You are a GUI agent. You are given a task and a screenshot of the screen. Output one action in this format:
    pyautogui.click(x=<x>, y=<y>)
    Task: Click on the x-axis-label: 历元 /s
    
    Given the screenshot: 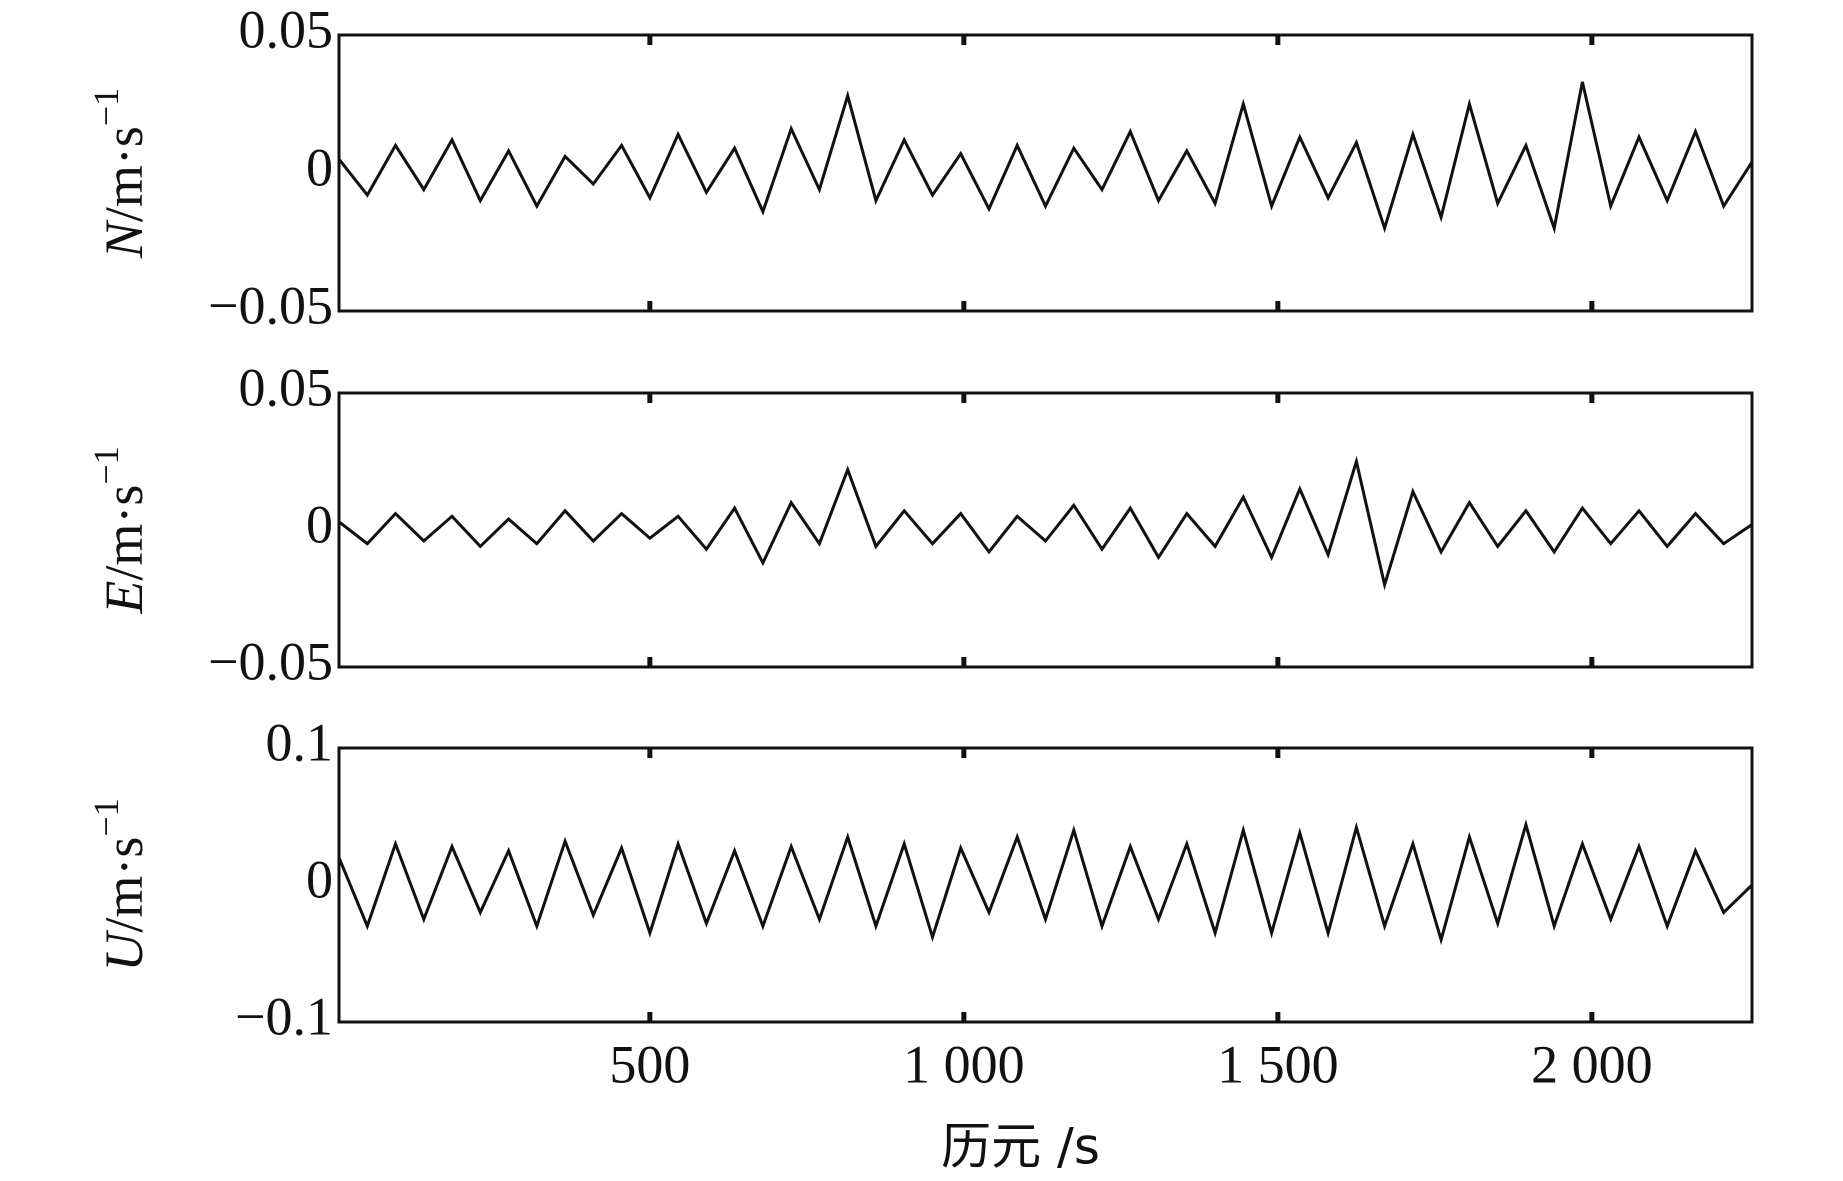 What is the action you would take?
    pyautogui.click(x=1020, y=1147)
    